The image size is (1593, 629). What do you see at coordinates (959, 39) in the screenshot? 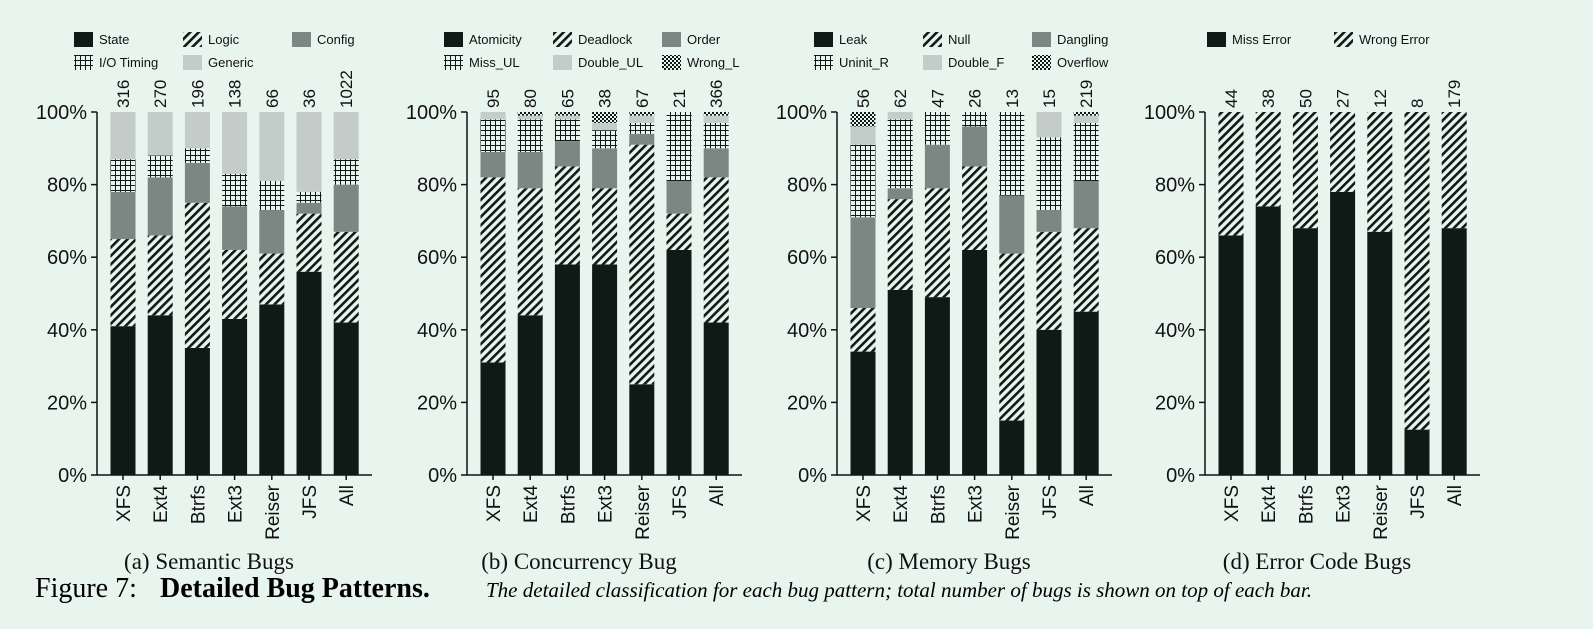
I see `legend-label: Null` at bounding box center [959, 39].